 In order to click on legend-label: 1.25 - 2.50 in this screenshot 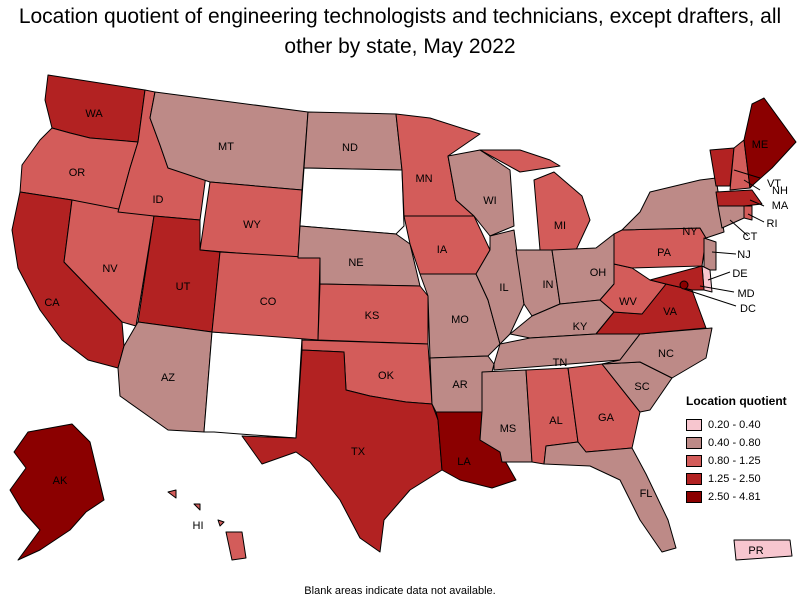, I will do `click(734, 479)`.